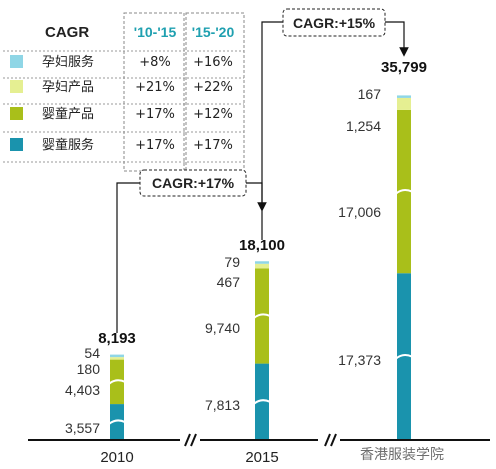 The width and height of the screenshot is (496, 469). What do you see at coordinates (92, 353) in the screenshot?
I see `value-label: 54` at bounding box center [92, 353].